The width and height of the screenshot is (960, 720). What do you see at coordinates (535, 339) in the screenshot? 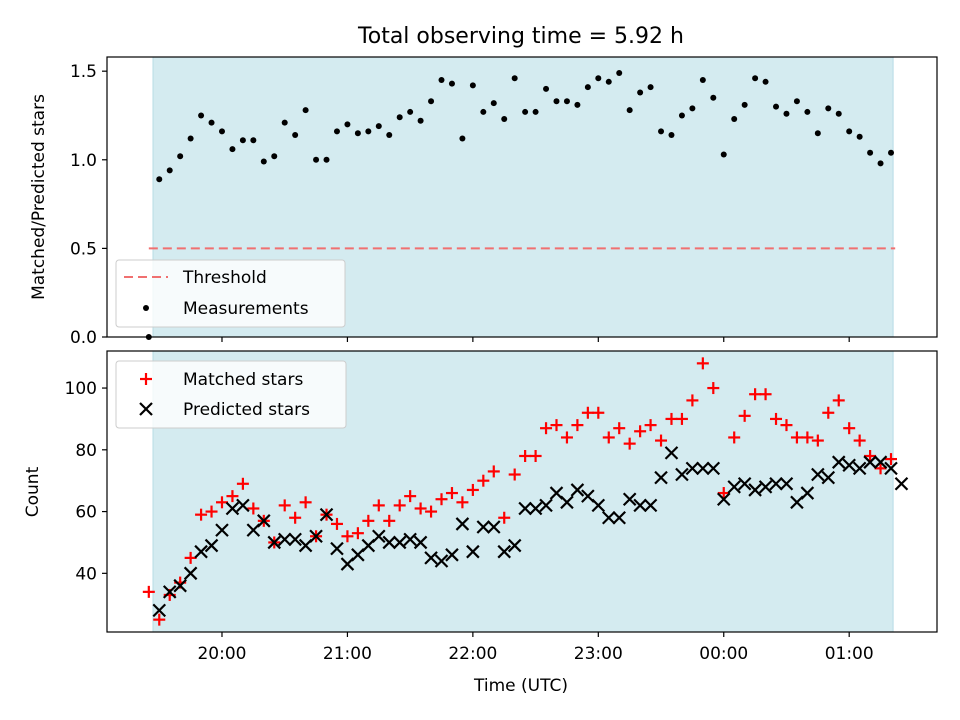
I see `top-x-ticks` at bounding box center [535, 339].